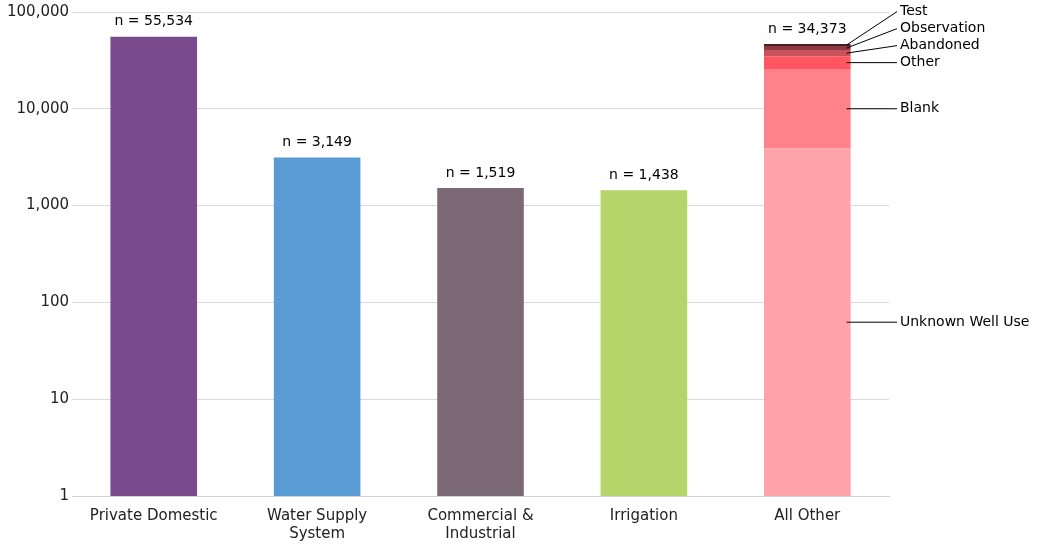 The image size is (1039, 546). Describe the element at coordinates (965, 320) in the screenshot. I see `text: Unknown Well Use` at that location.